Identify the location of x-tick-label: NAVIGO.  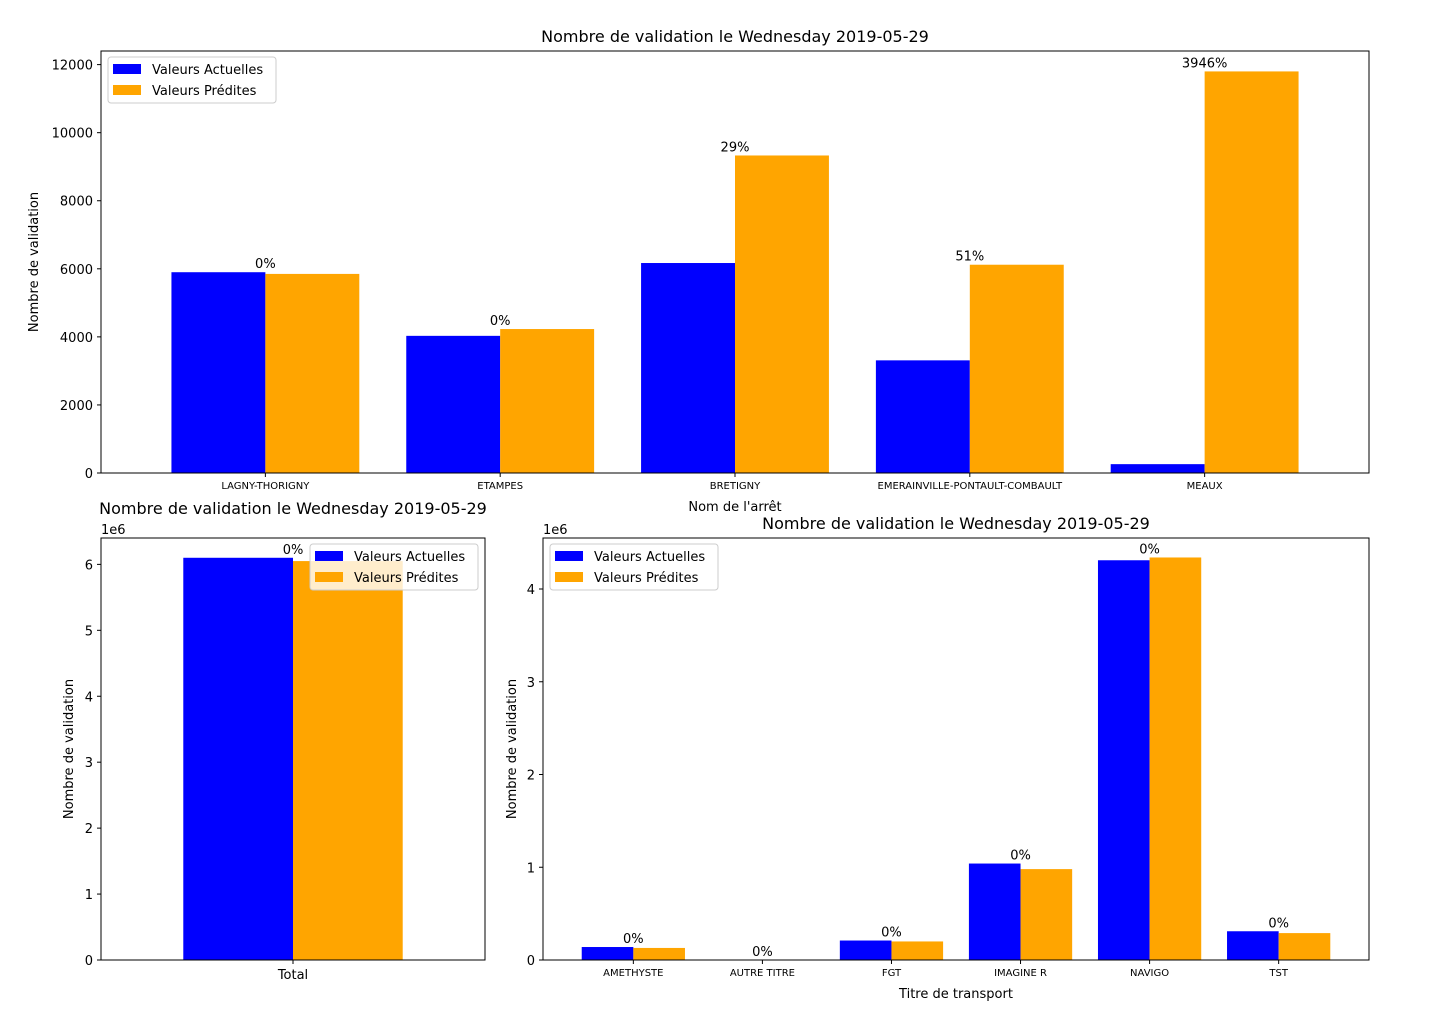
(1149, 973).